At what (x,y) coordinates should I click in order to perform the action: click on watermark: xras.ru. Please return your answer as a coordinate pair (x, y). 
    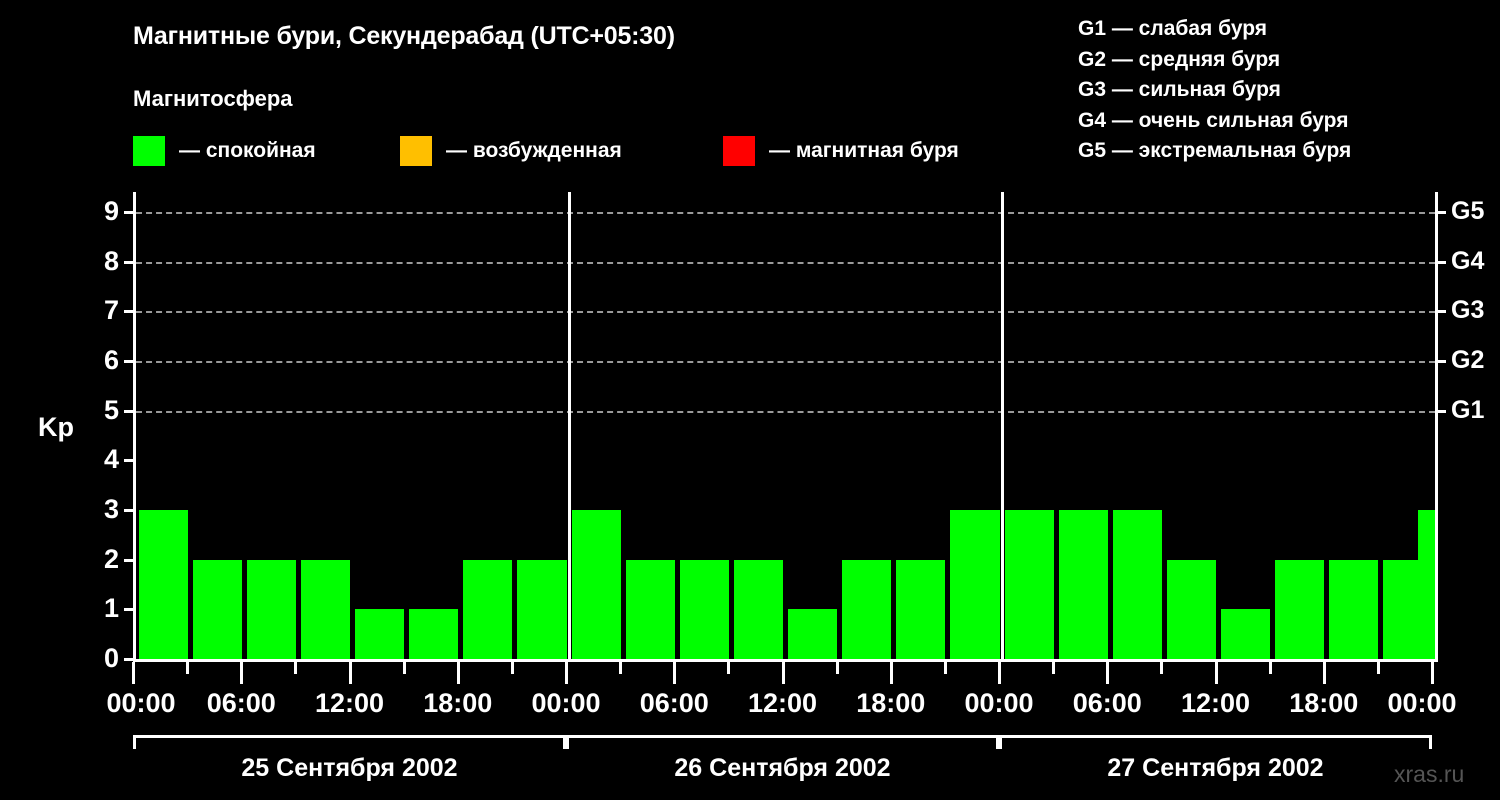
    Looking at the image, I should click on (1429, 774).